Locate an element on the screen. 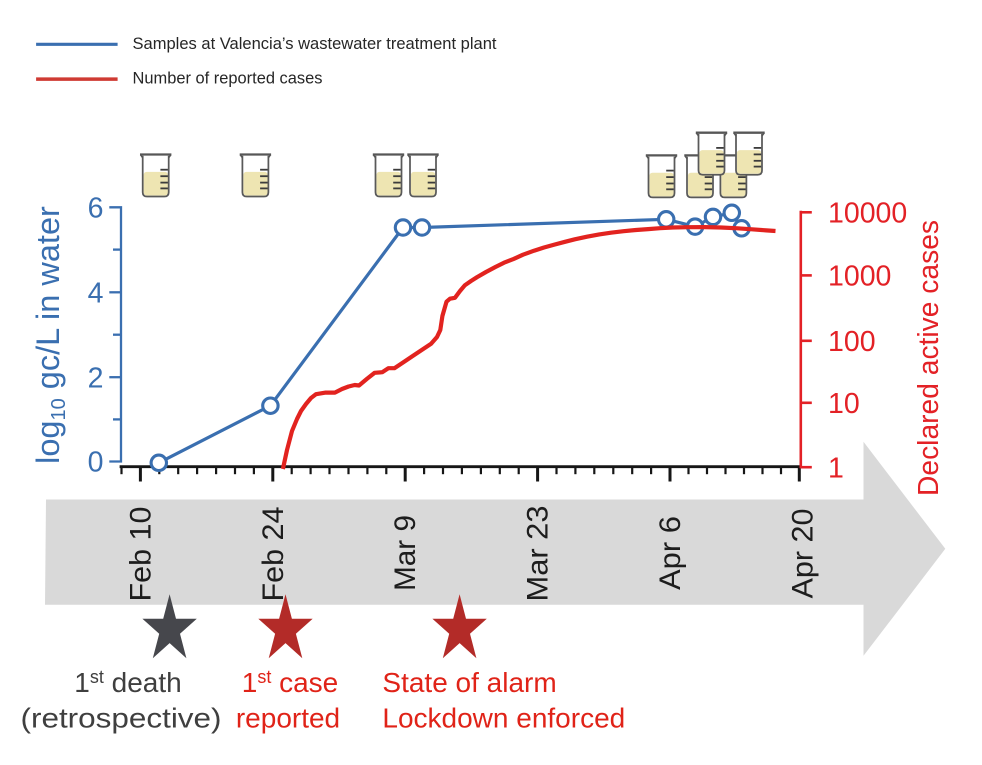 The width and height of the screenshot is (982, 765). svg-text: State of alarm is located at coordinates (469, 682).